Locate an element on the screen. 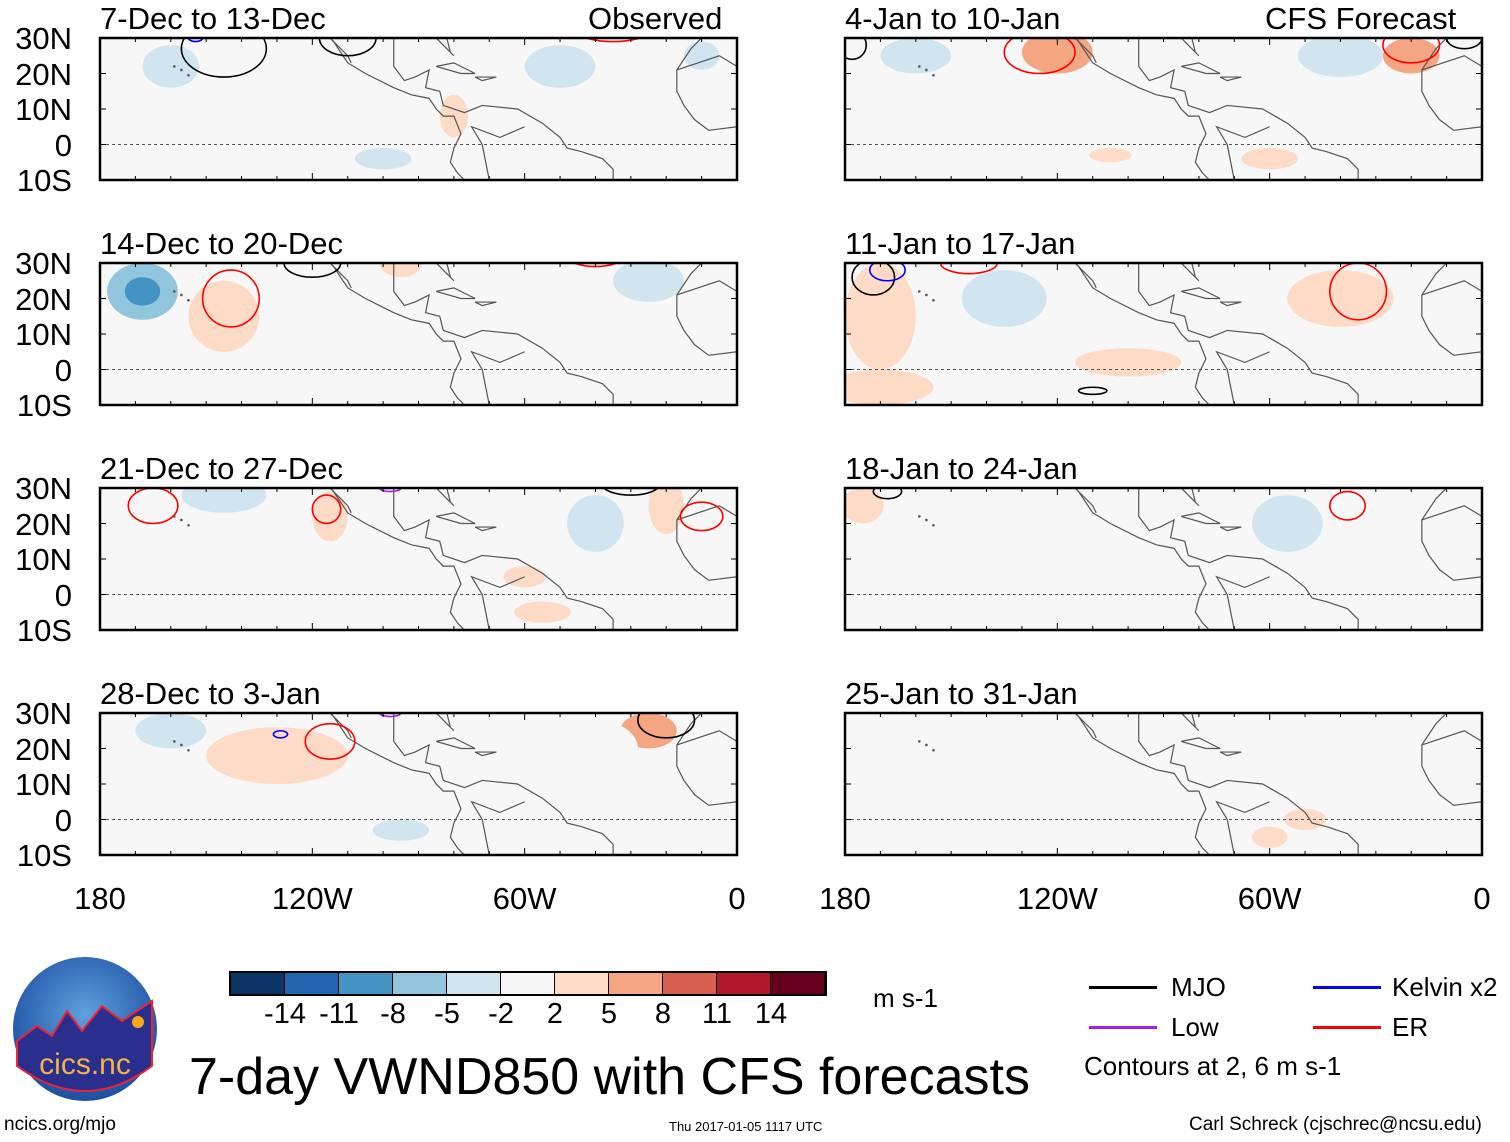 The height and width of the screenshot is (1142, 1510). panel-title: 7-Dec to 13-Dec is located at coordinates (213, 18).